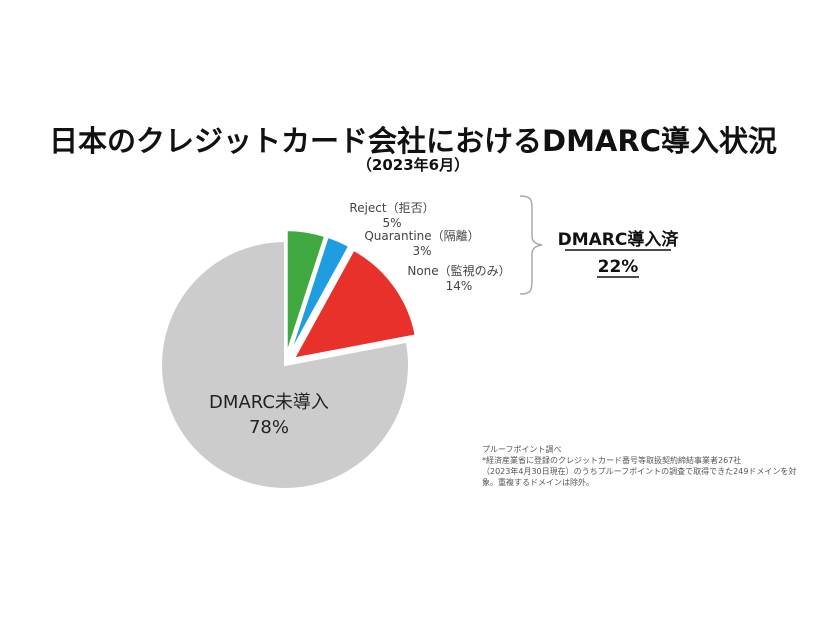  What do you see at coordinates (413, 141) in the screenshot?
I see `chart-title: 日本のクレジットカード会社におけるDMARC導入状況` at bounding box center [413, 141].